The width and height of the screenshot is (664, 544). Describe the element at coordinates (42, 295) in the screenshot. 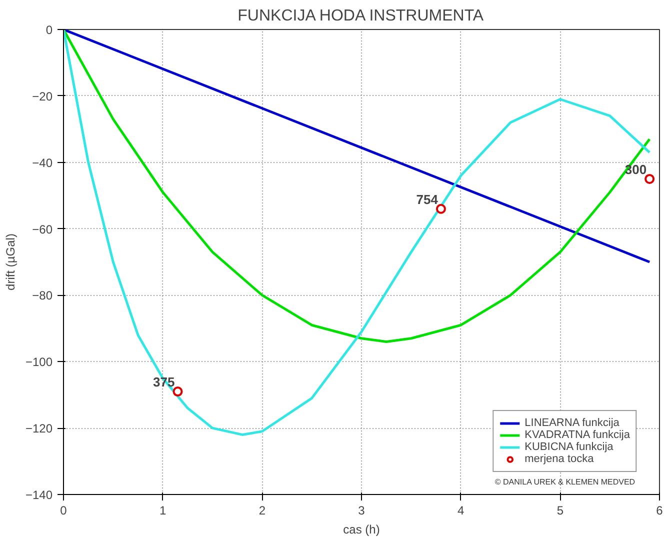

I see `y-tick-label: −80` at that location.